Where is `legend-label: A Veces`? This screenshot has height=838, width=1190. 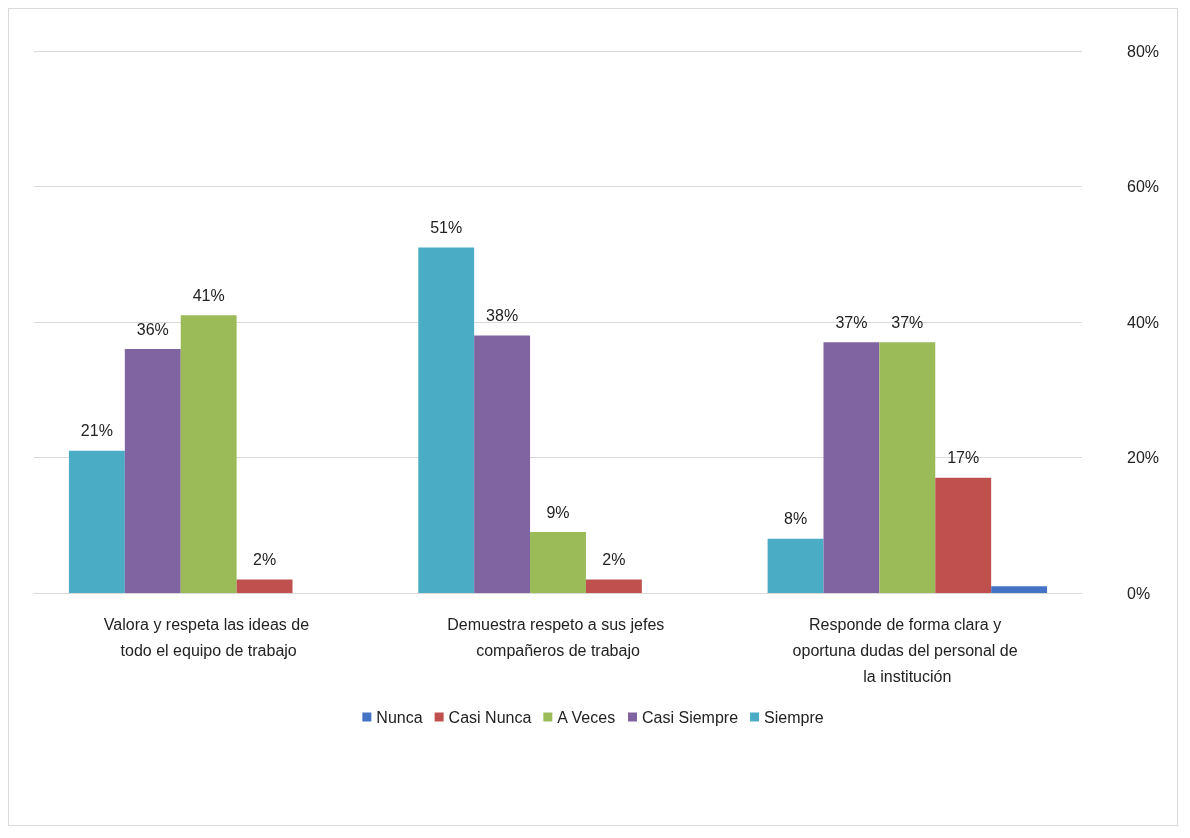
legend-label: A Veces is located at coordinates (586, 717).